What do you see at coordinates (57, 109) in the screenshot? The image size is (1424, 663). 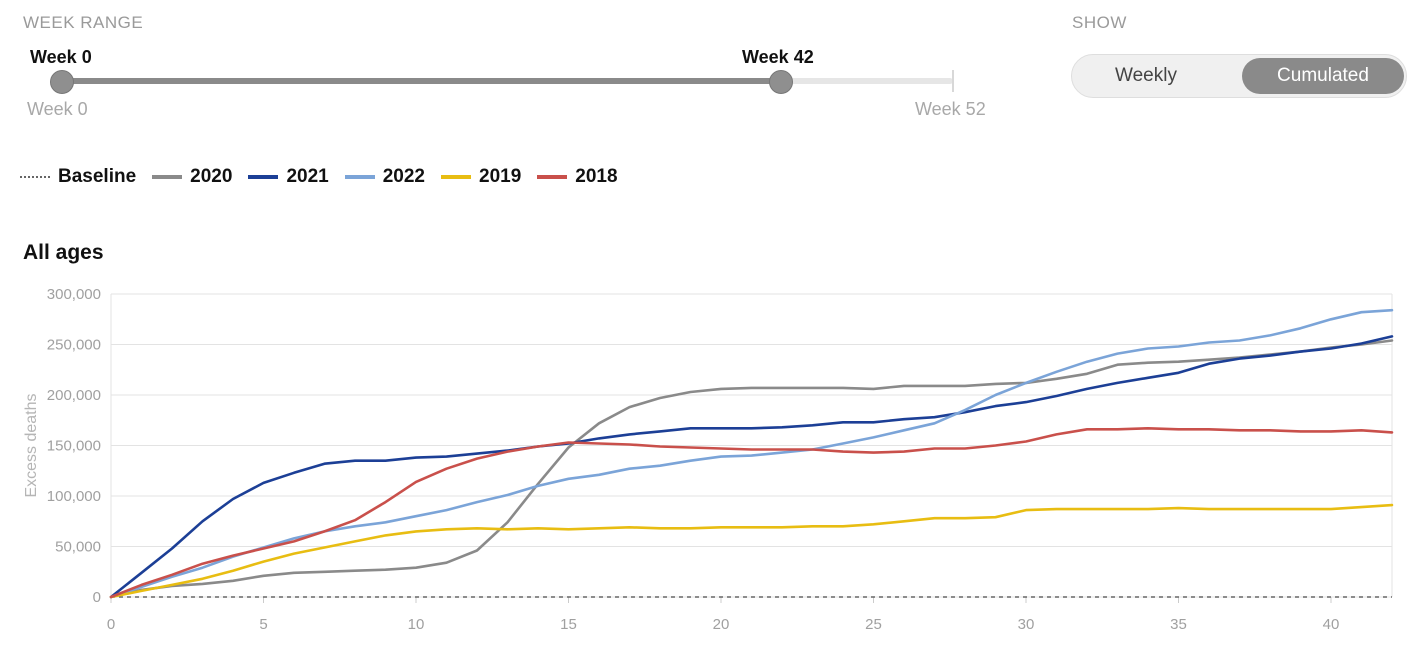 I see `range-min-label: Week 0` at bounding box center [57, 109].